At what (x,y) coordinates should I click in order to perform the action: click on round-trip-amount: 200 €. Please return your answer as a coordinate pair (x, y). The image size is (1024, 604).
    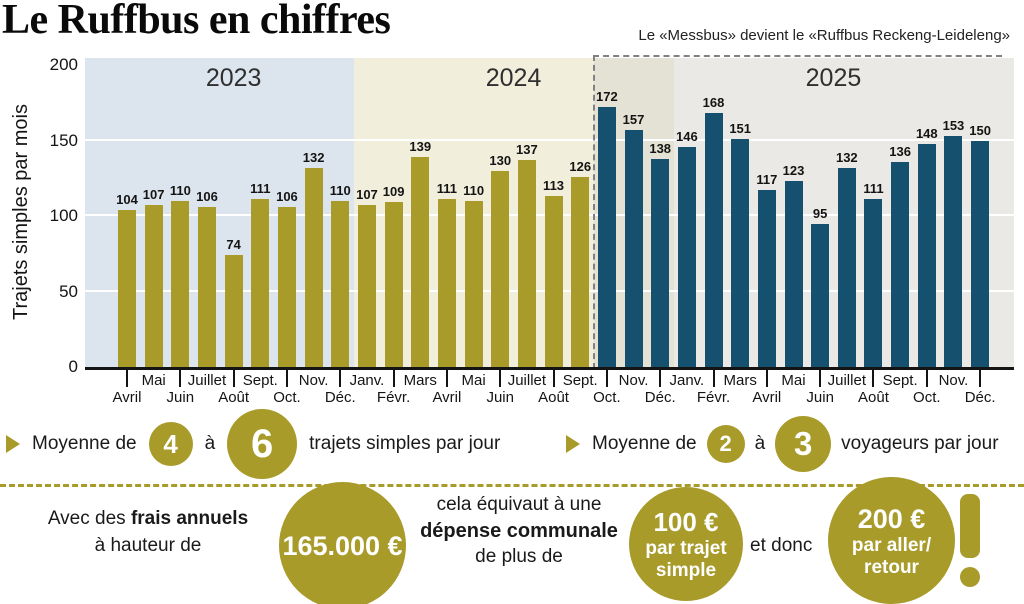
    Looking at the image, I should click on (891, 518).